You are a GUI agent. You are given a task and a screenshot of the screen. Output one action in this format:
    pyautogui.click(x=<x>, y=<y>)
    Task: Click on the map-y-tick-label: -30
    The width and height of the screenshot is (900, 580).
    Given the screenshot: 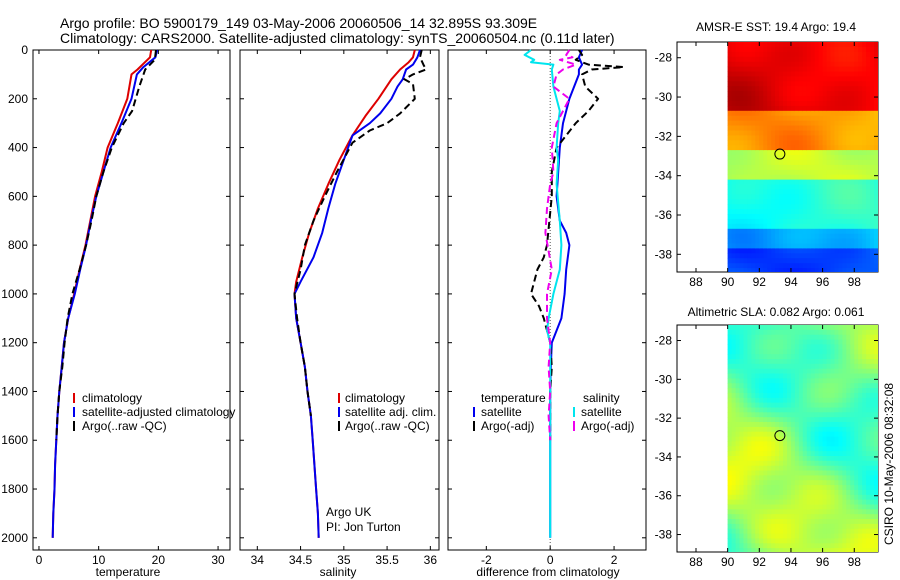 What is the action you would take?
    pyautogui.click(x=664, y=379)
    